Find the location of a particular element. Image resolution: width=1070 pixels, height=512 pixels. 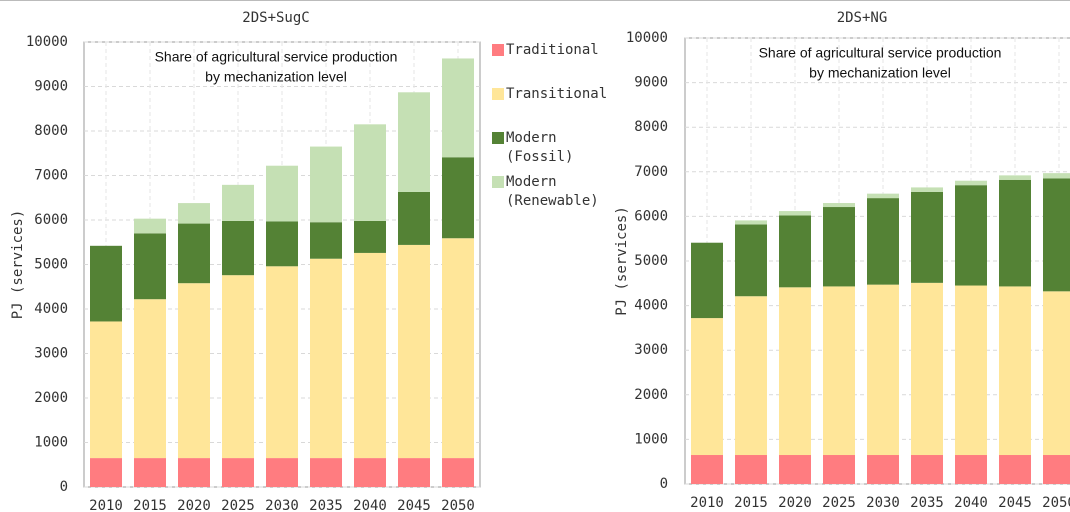

legend-label: Traditional is located at coordinates (552, 50).